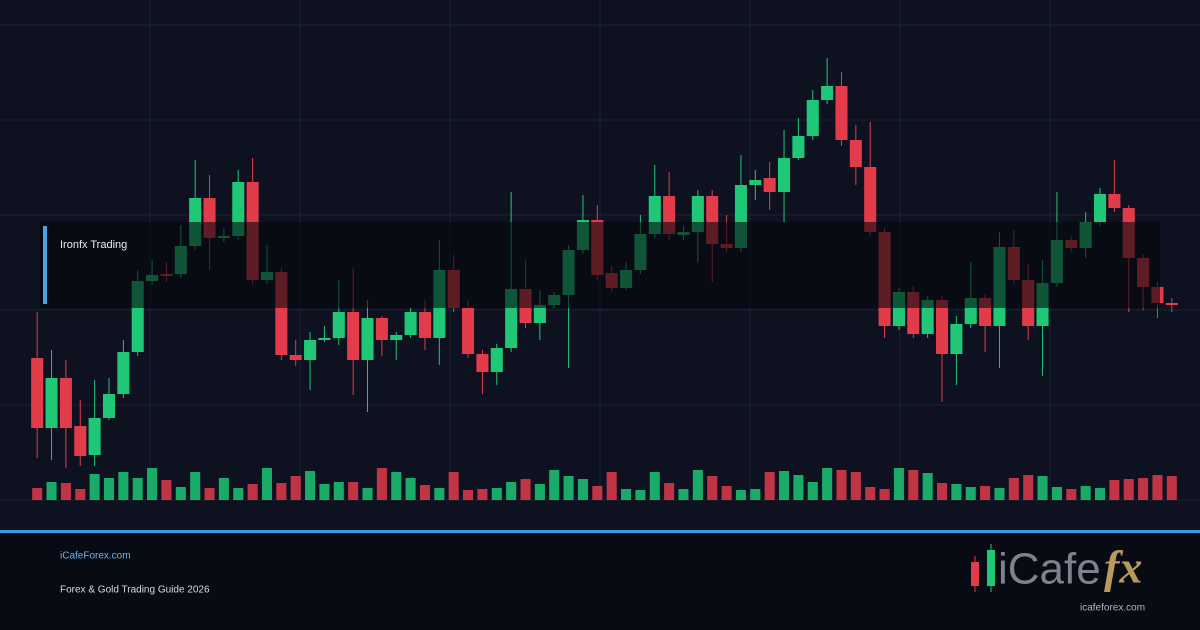 This screenshot has width=1200, height=630. I want to click on label-accent, so click(45, 265).